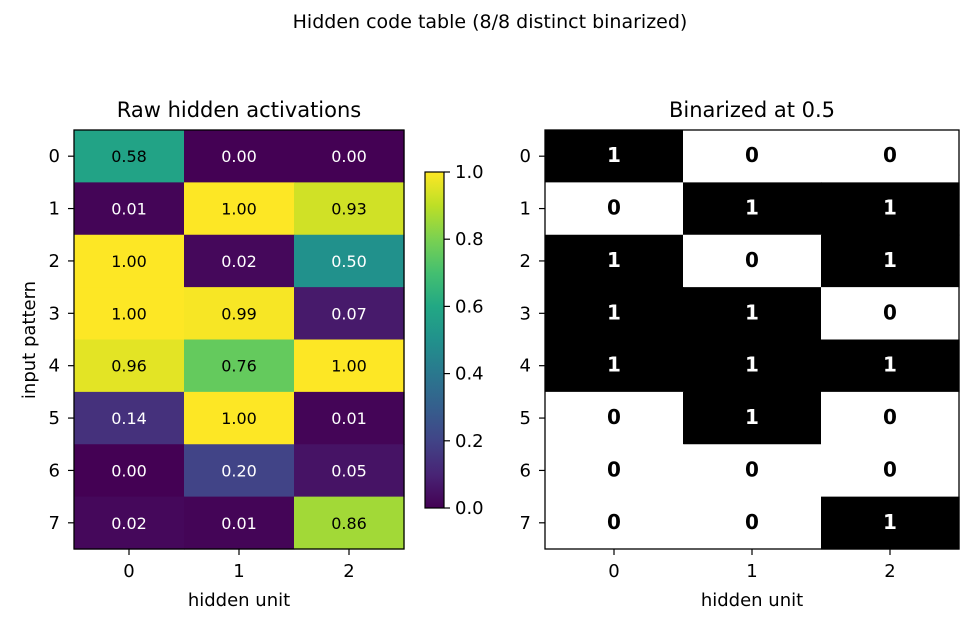  I want to click on colorbar-tick-label: 0.2, so click(469, 441).